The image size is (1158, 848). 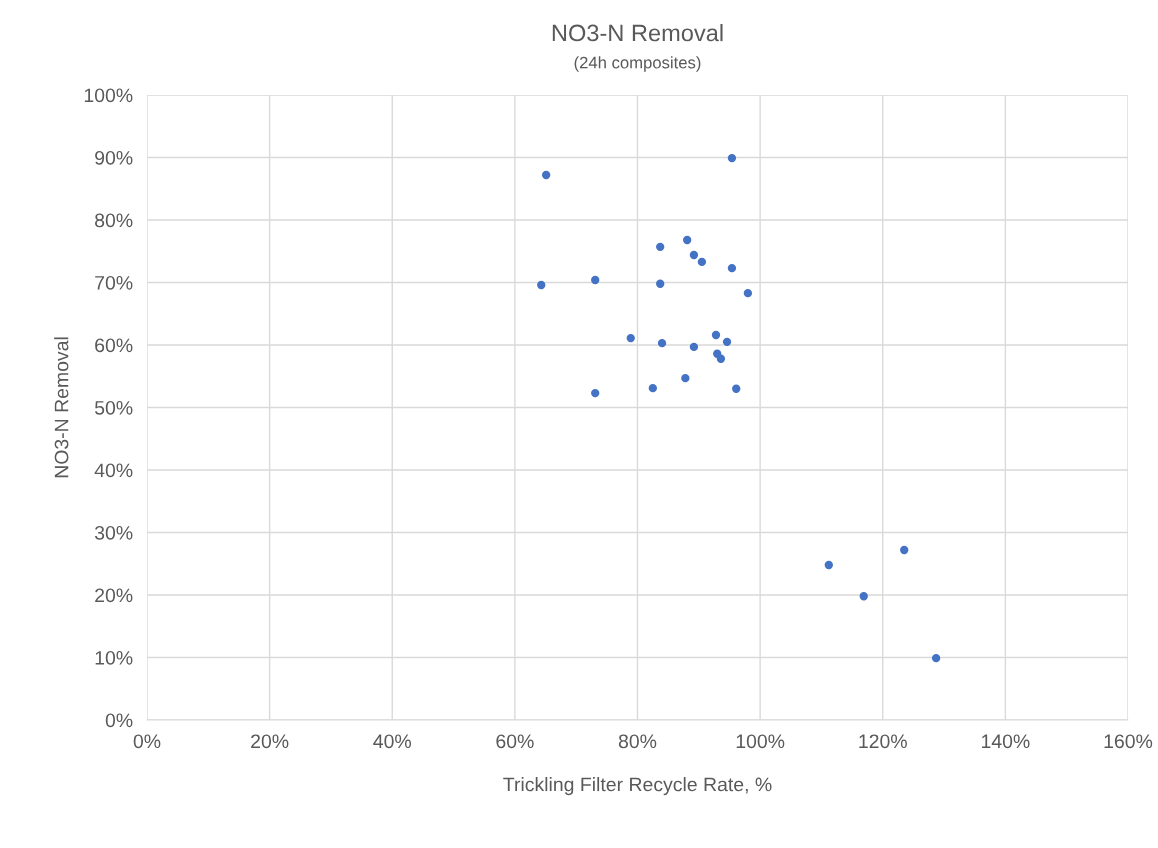 What do you see at coordinates (108, 95) in the screenshot?
I see `y-tick-label: 100%` at bounding box center [108, 95].